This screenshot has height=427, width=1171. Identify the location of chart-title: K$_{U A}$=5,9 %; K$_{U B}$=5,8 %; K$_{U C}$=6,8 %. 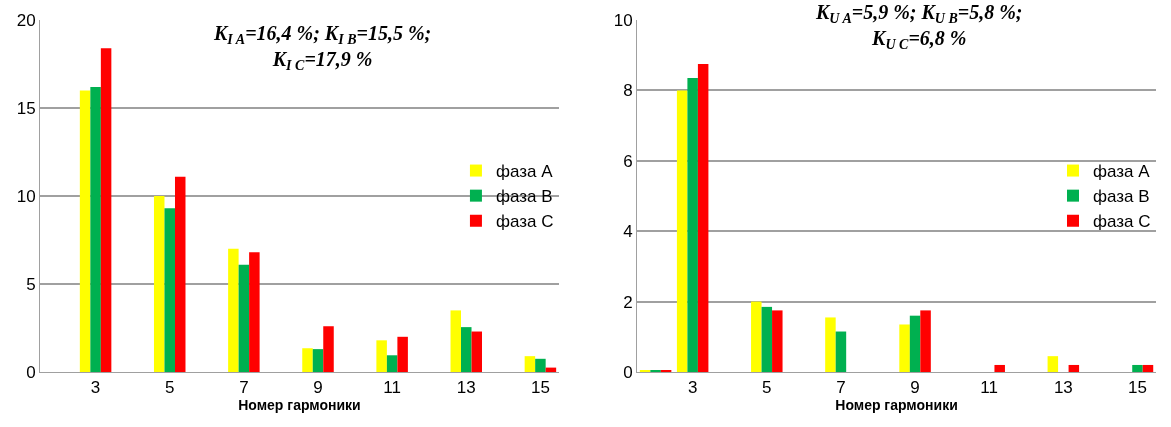
(919, 27).